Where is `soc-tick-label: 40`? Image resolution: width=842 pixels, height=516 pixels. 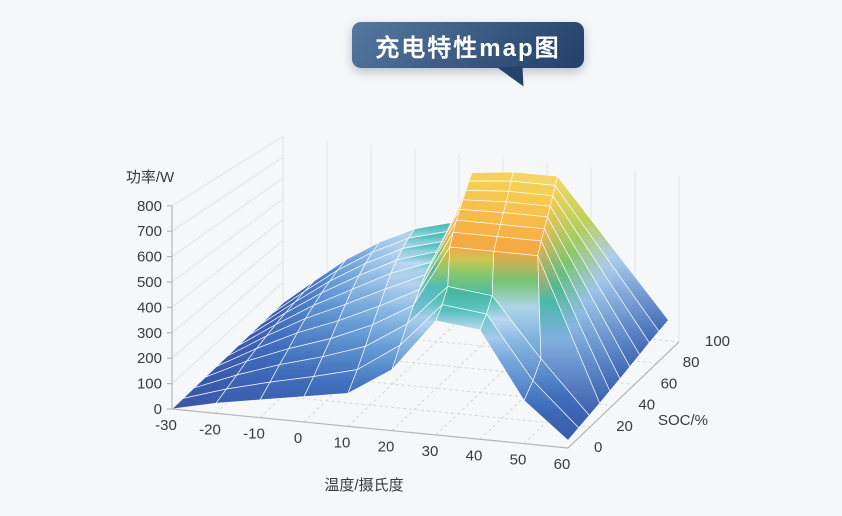 soc-tick-label: 40 is located at coordinates (646, 405).